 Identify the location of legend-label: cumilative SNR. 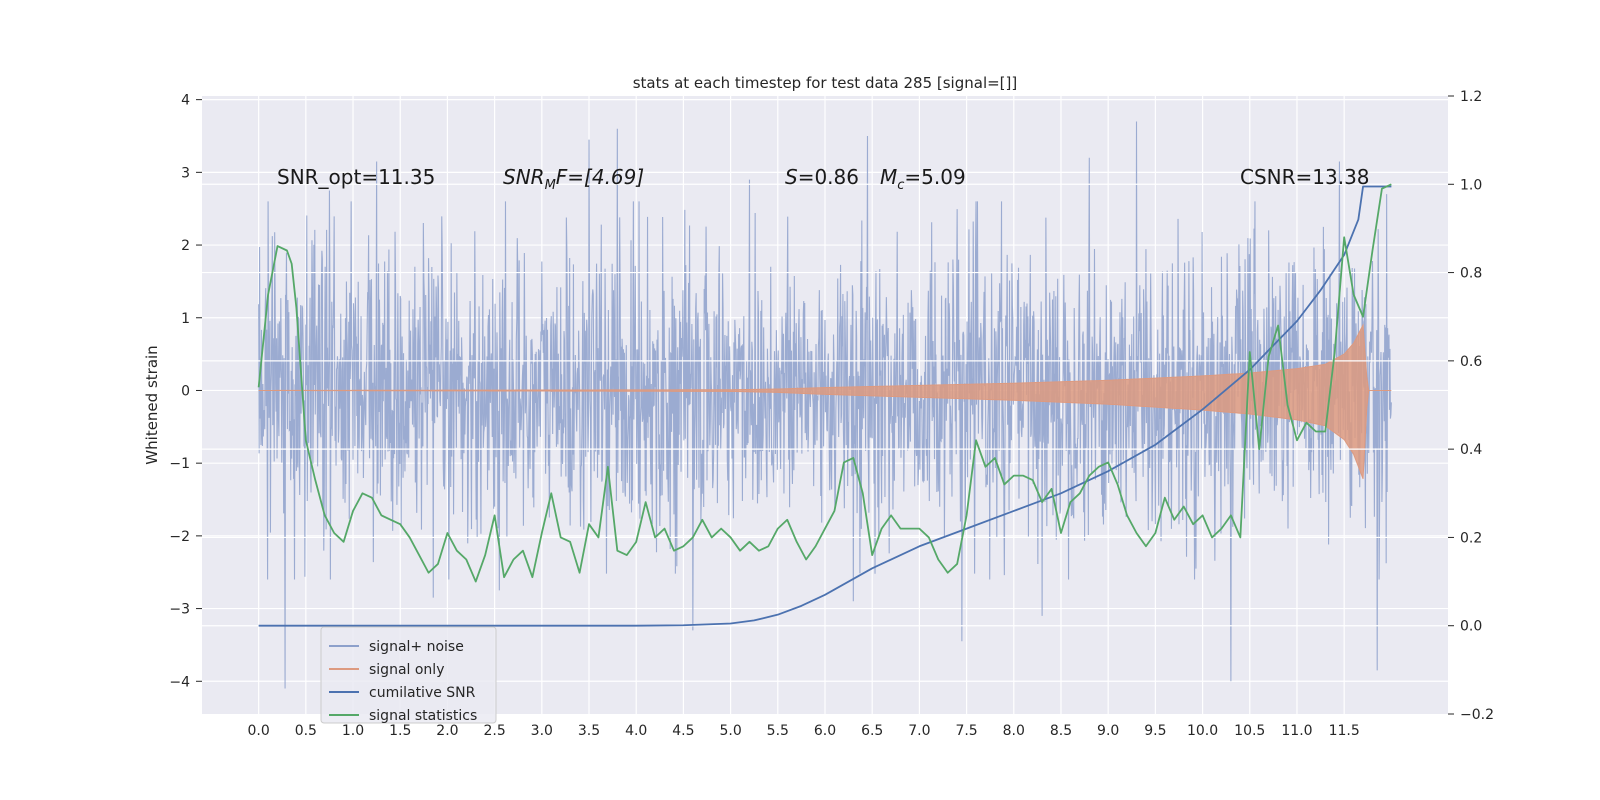
(422, 693).